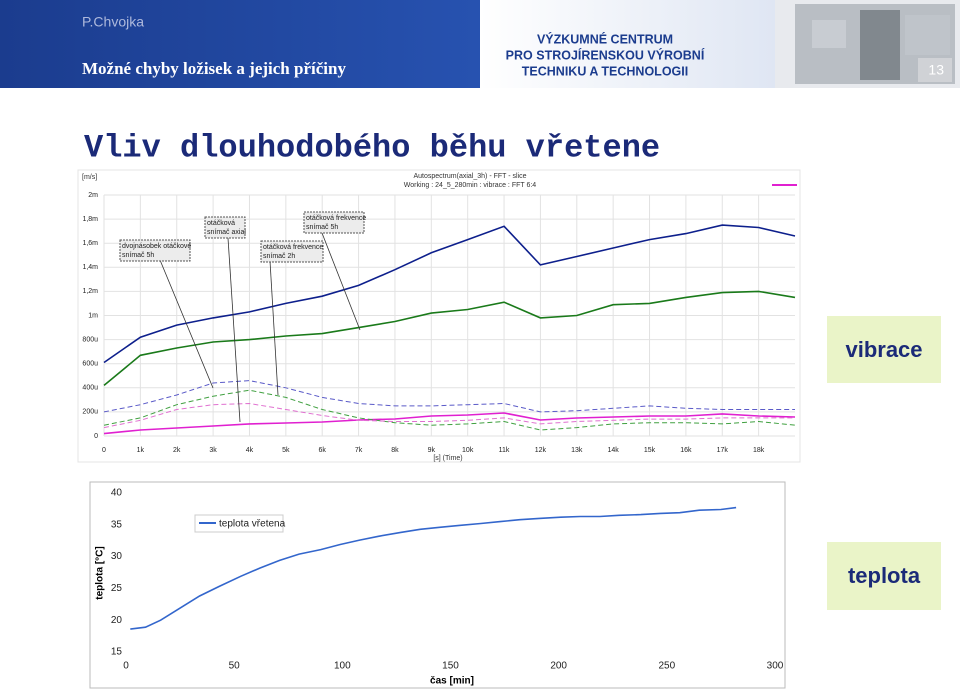 This screenshot has width=960, height=691. I want to click on y-tick-label: 20, so click(117, 620).